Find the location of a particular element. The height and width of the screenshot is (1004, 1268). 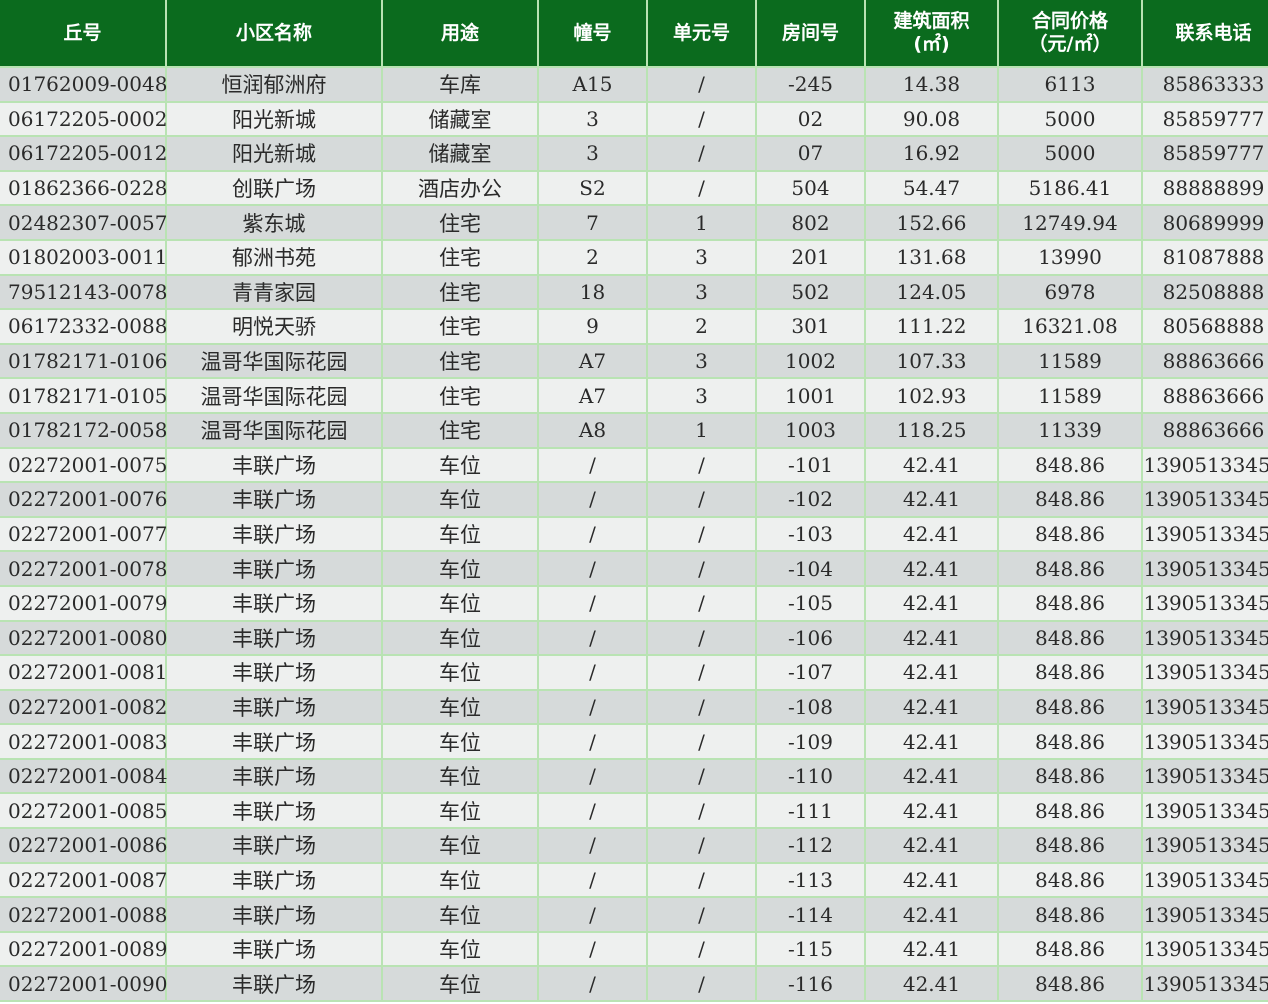

cell-room-number: -113 is located at coordinates (810, 880).